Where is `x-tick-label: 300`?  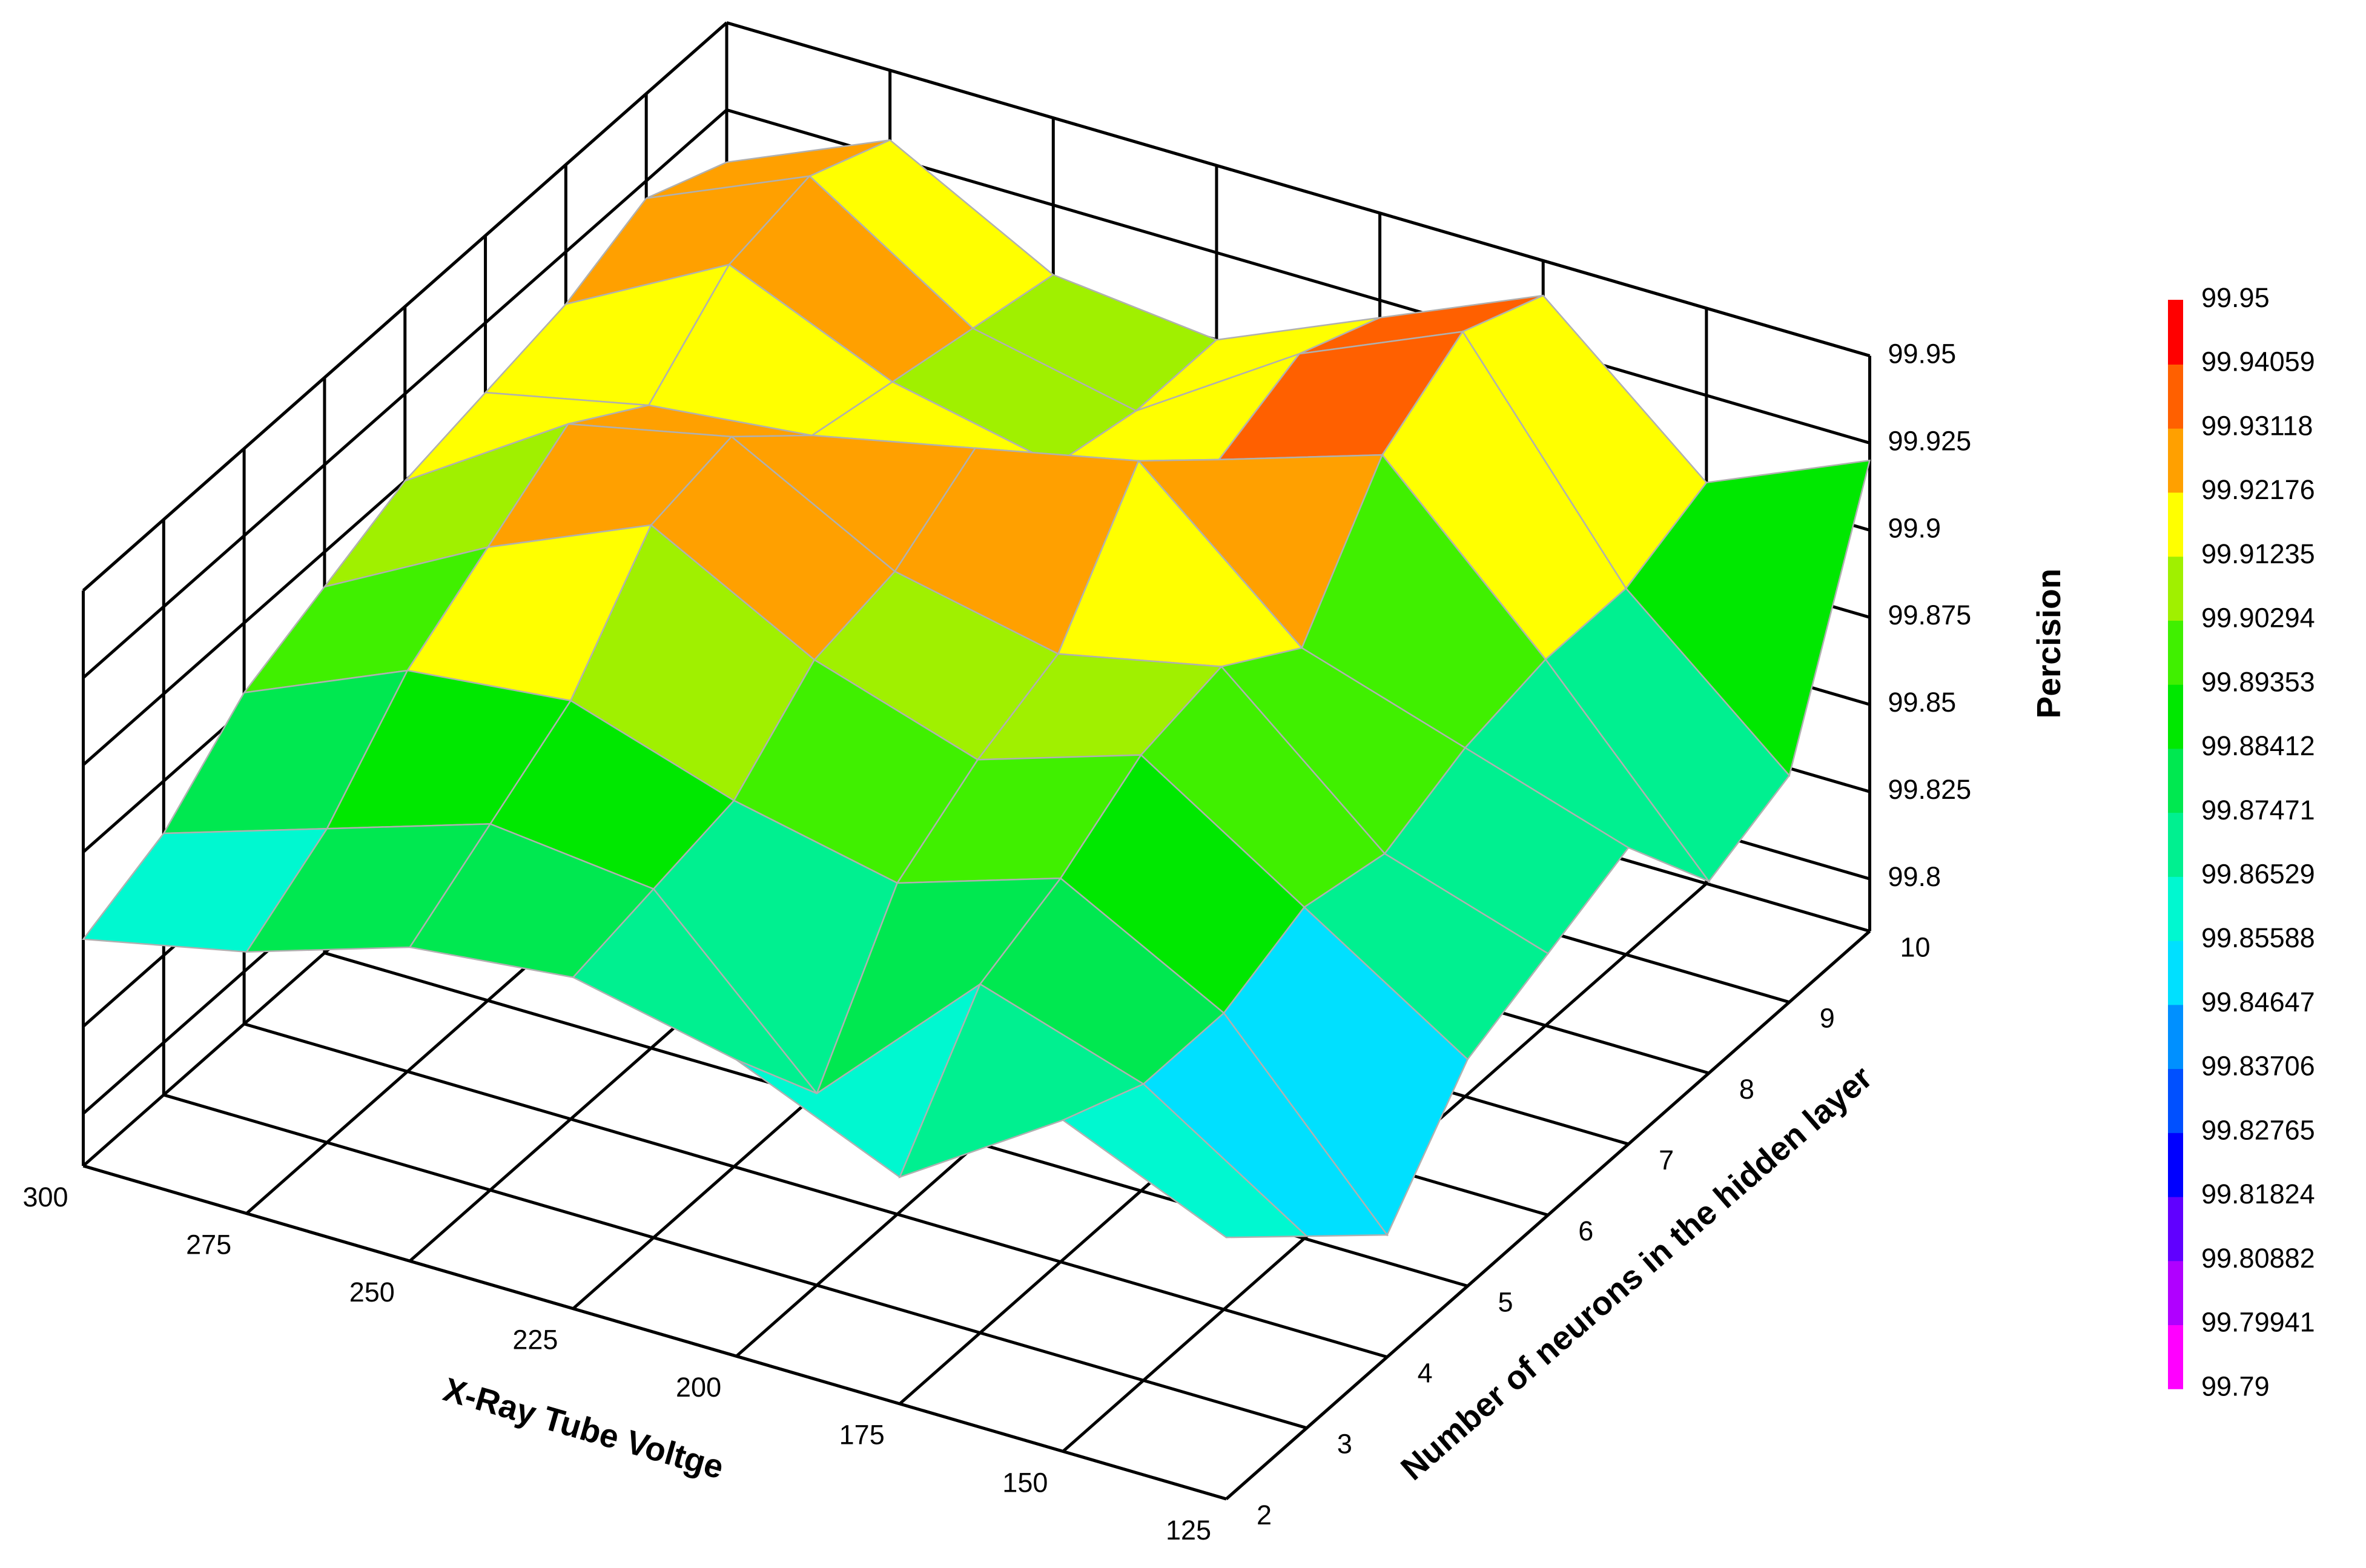 x-tick-label: 300 is located at coordinates (45, 1197).